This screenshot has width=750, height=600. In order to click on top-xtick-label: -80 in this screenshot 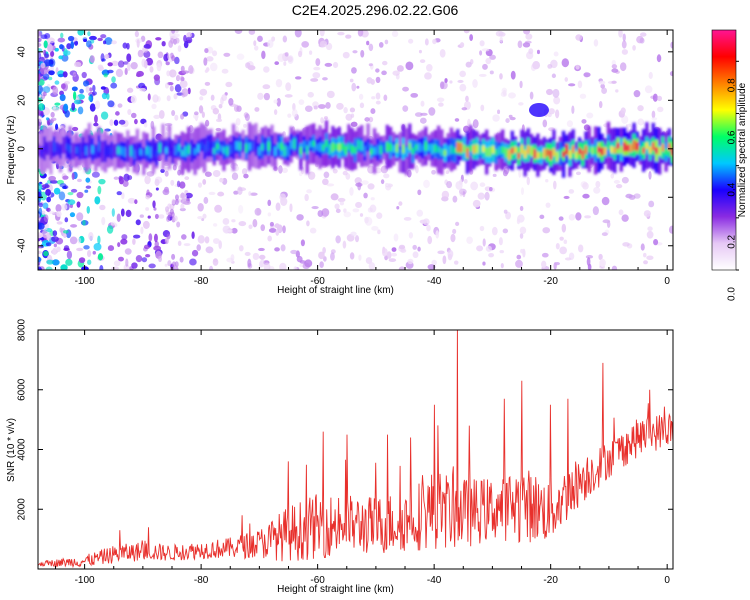, I will do `click(201, 281)`.